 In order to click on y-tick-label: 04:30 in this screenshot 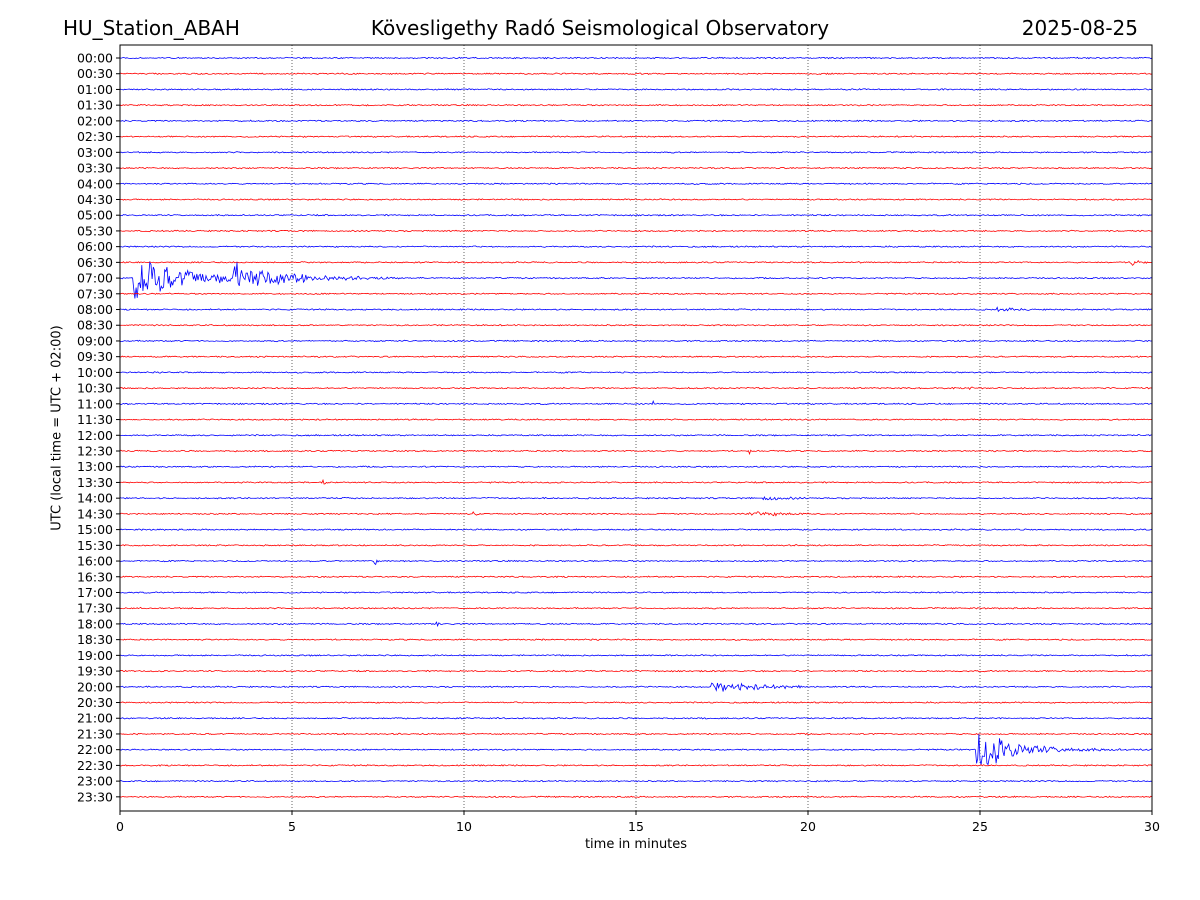, I will do `click(95, 199)`.